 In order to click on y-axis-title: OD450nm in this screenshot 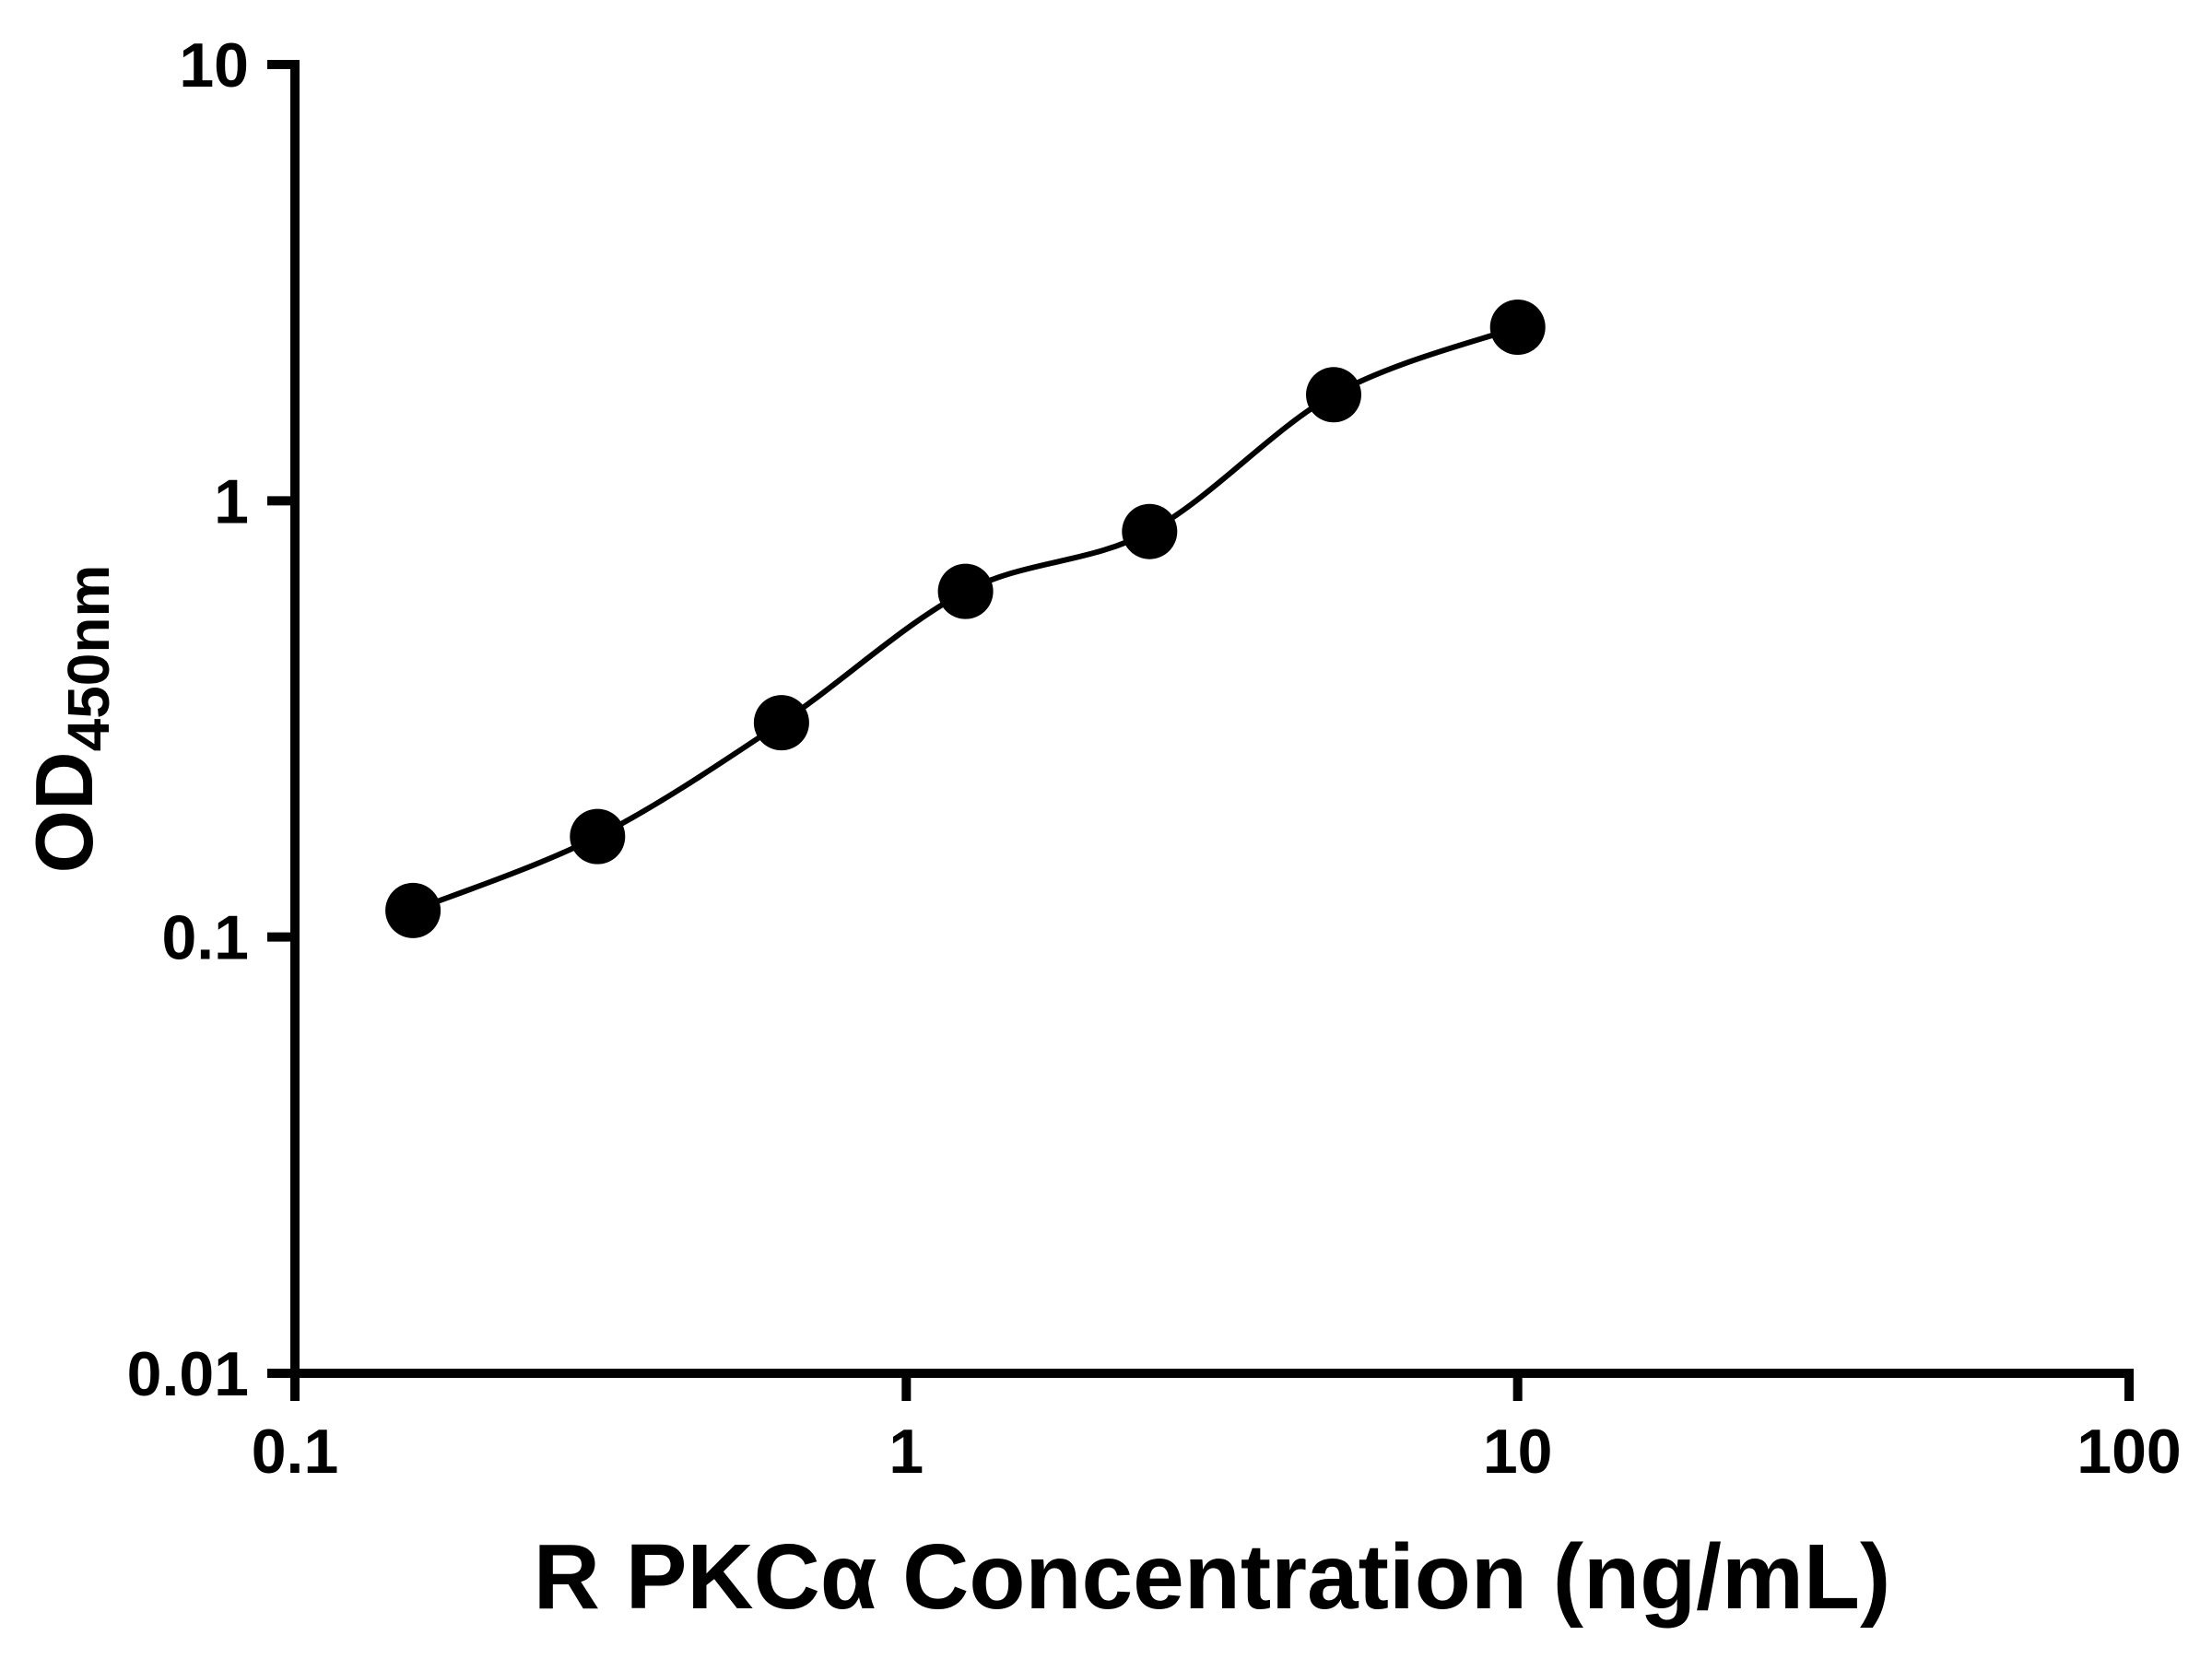, I will do `click(70, 719)`.